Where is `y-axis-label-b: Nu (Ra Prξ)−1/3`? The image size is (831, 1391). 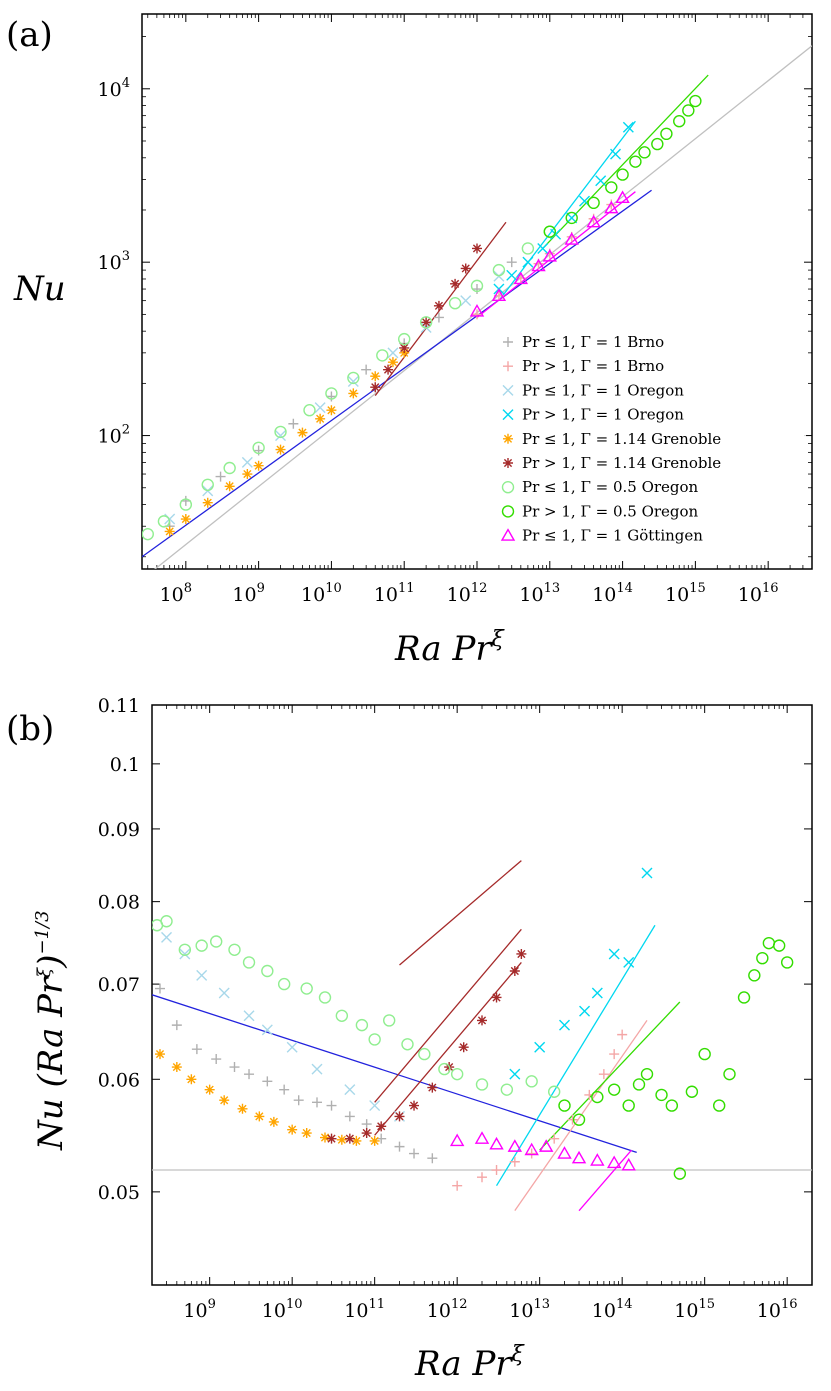 y-axis-label-b: Nu (Ra Prξ)−1/3 is located at coordinates (51, 1030).